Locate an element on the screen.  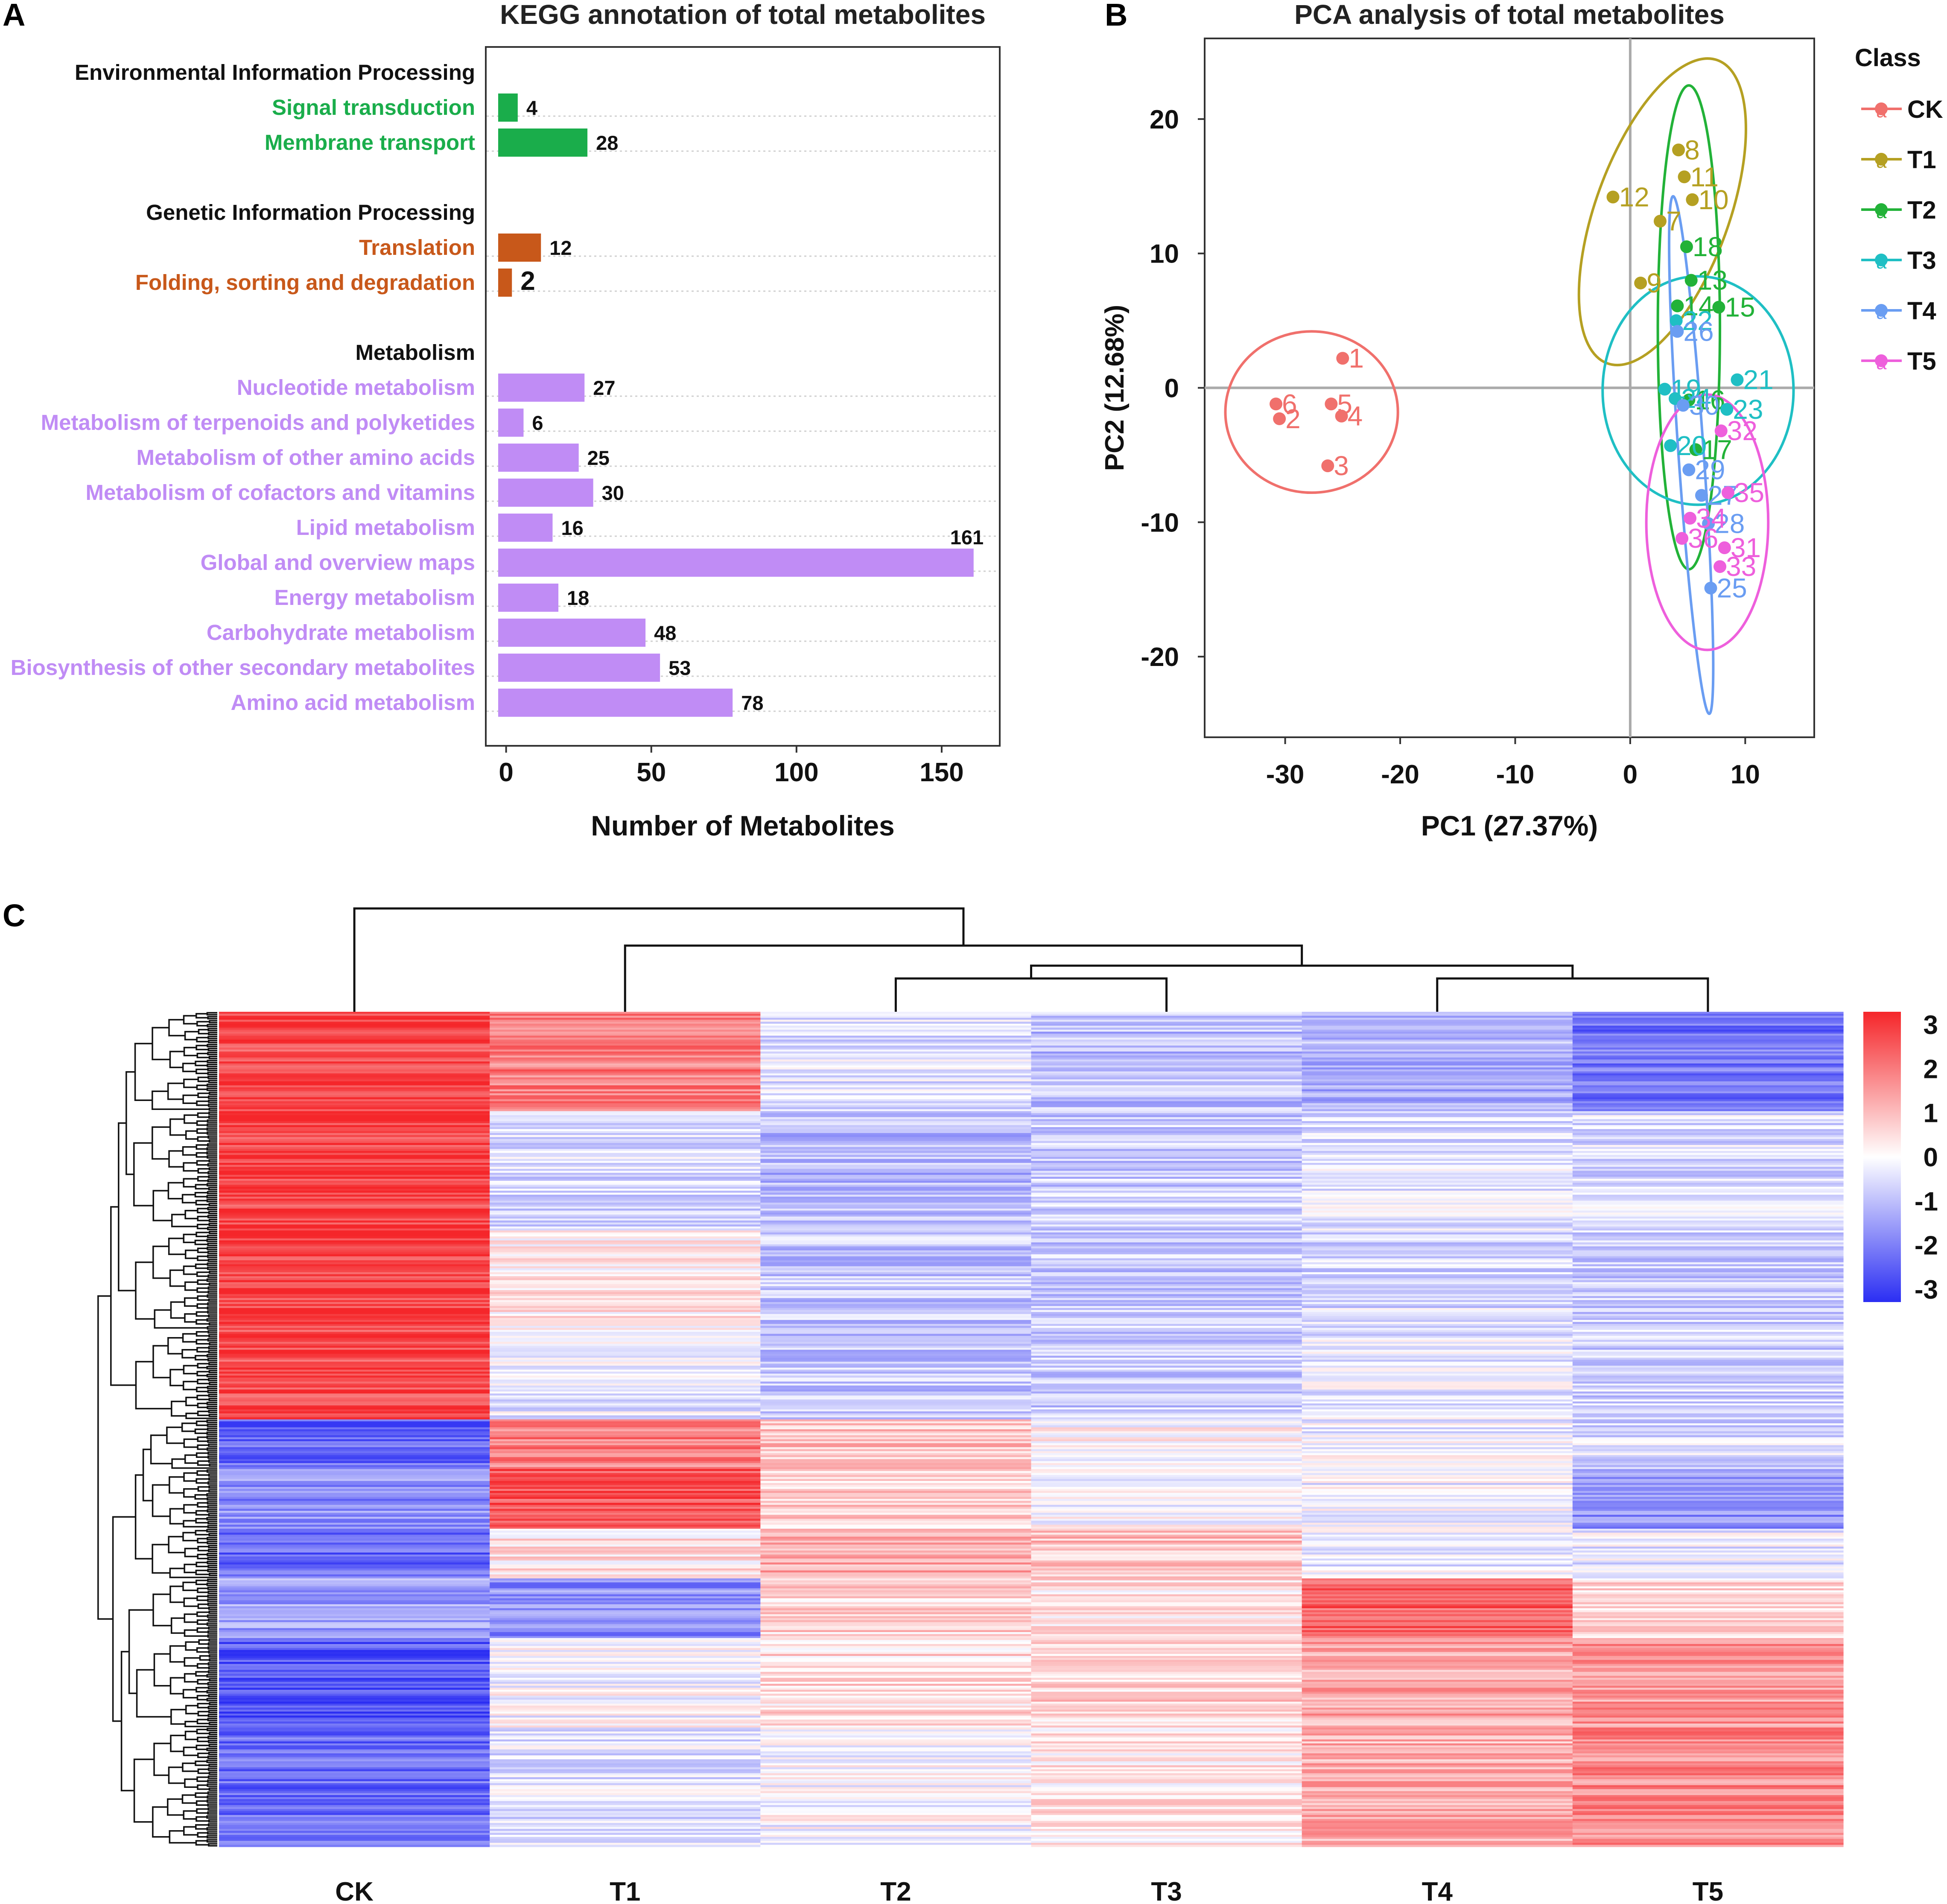
point-label: 21 is located at coordinates (1758, 380).